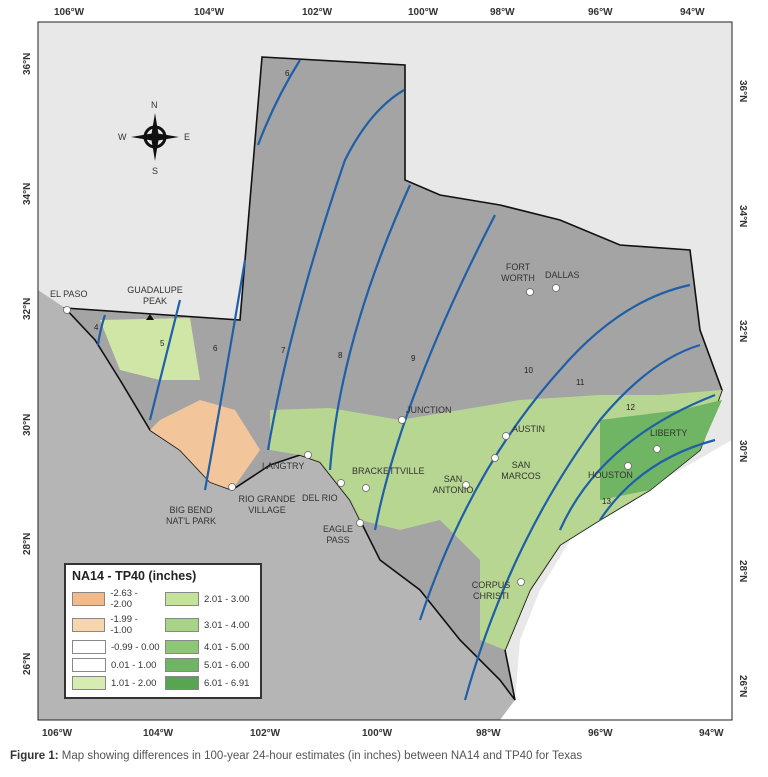  Describe the element at coordinates (529, 429) in the screenshot. I see `city-label: AUSTIN` at that location.